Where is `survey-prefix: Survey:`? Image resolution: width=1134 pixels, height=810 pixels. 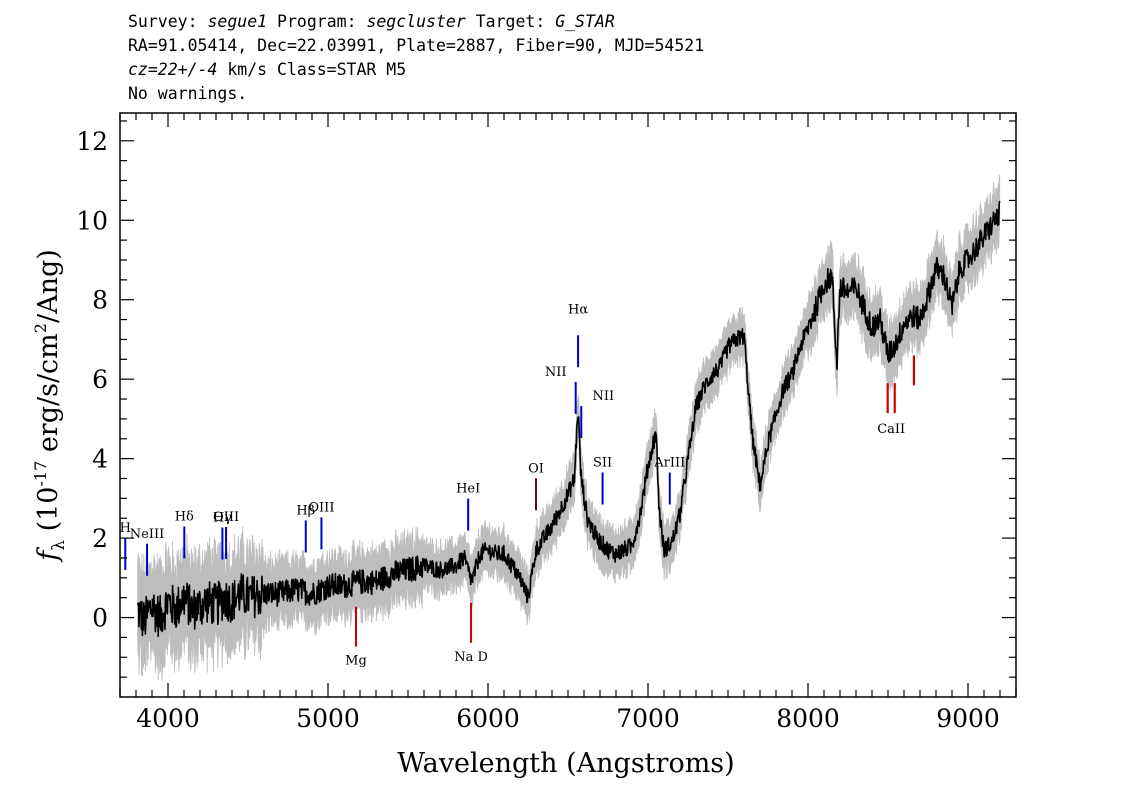
survey-prefix: Survey: is located at coordinates (168, 21).